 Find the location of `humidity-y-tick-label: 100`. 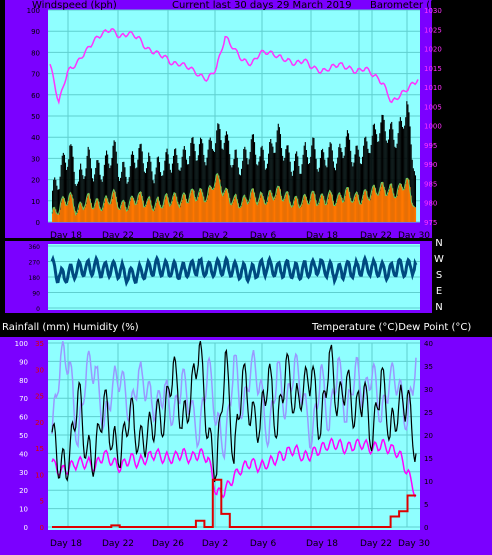

humidity-y-tick-label: 100 is located at coordinates (21, 344).